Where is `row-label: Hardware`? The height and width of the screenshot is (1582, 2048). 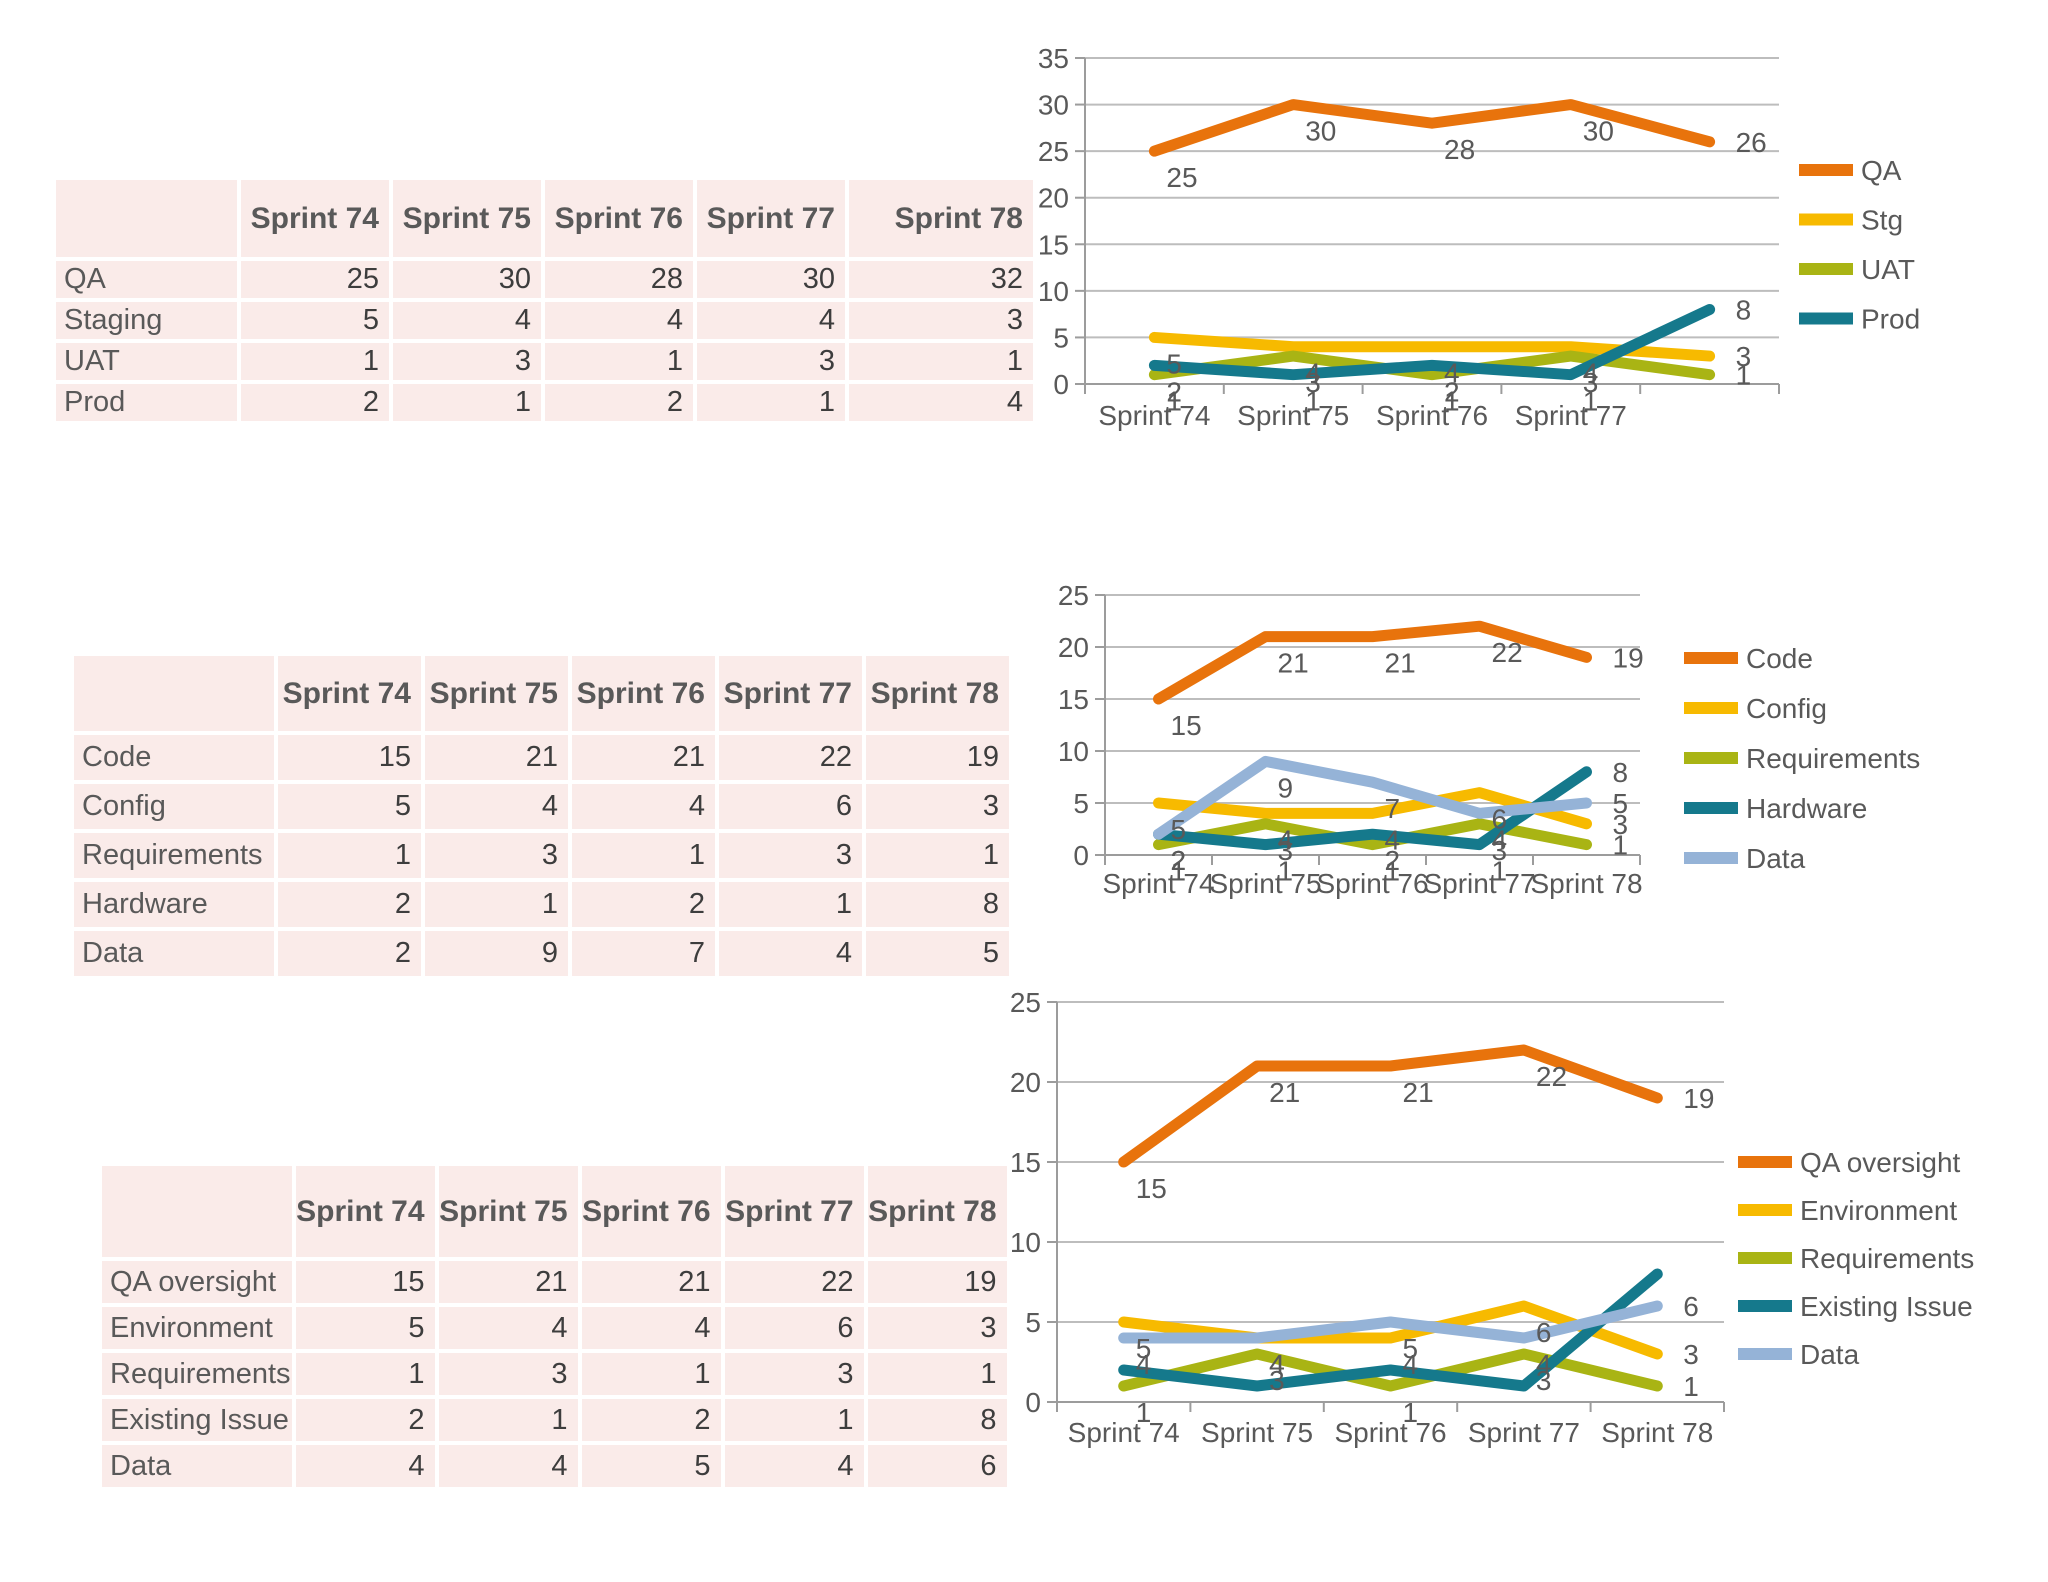 row-label: Hardware is located at coordinates (174, 904).